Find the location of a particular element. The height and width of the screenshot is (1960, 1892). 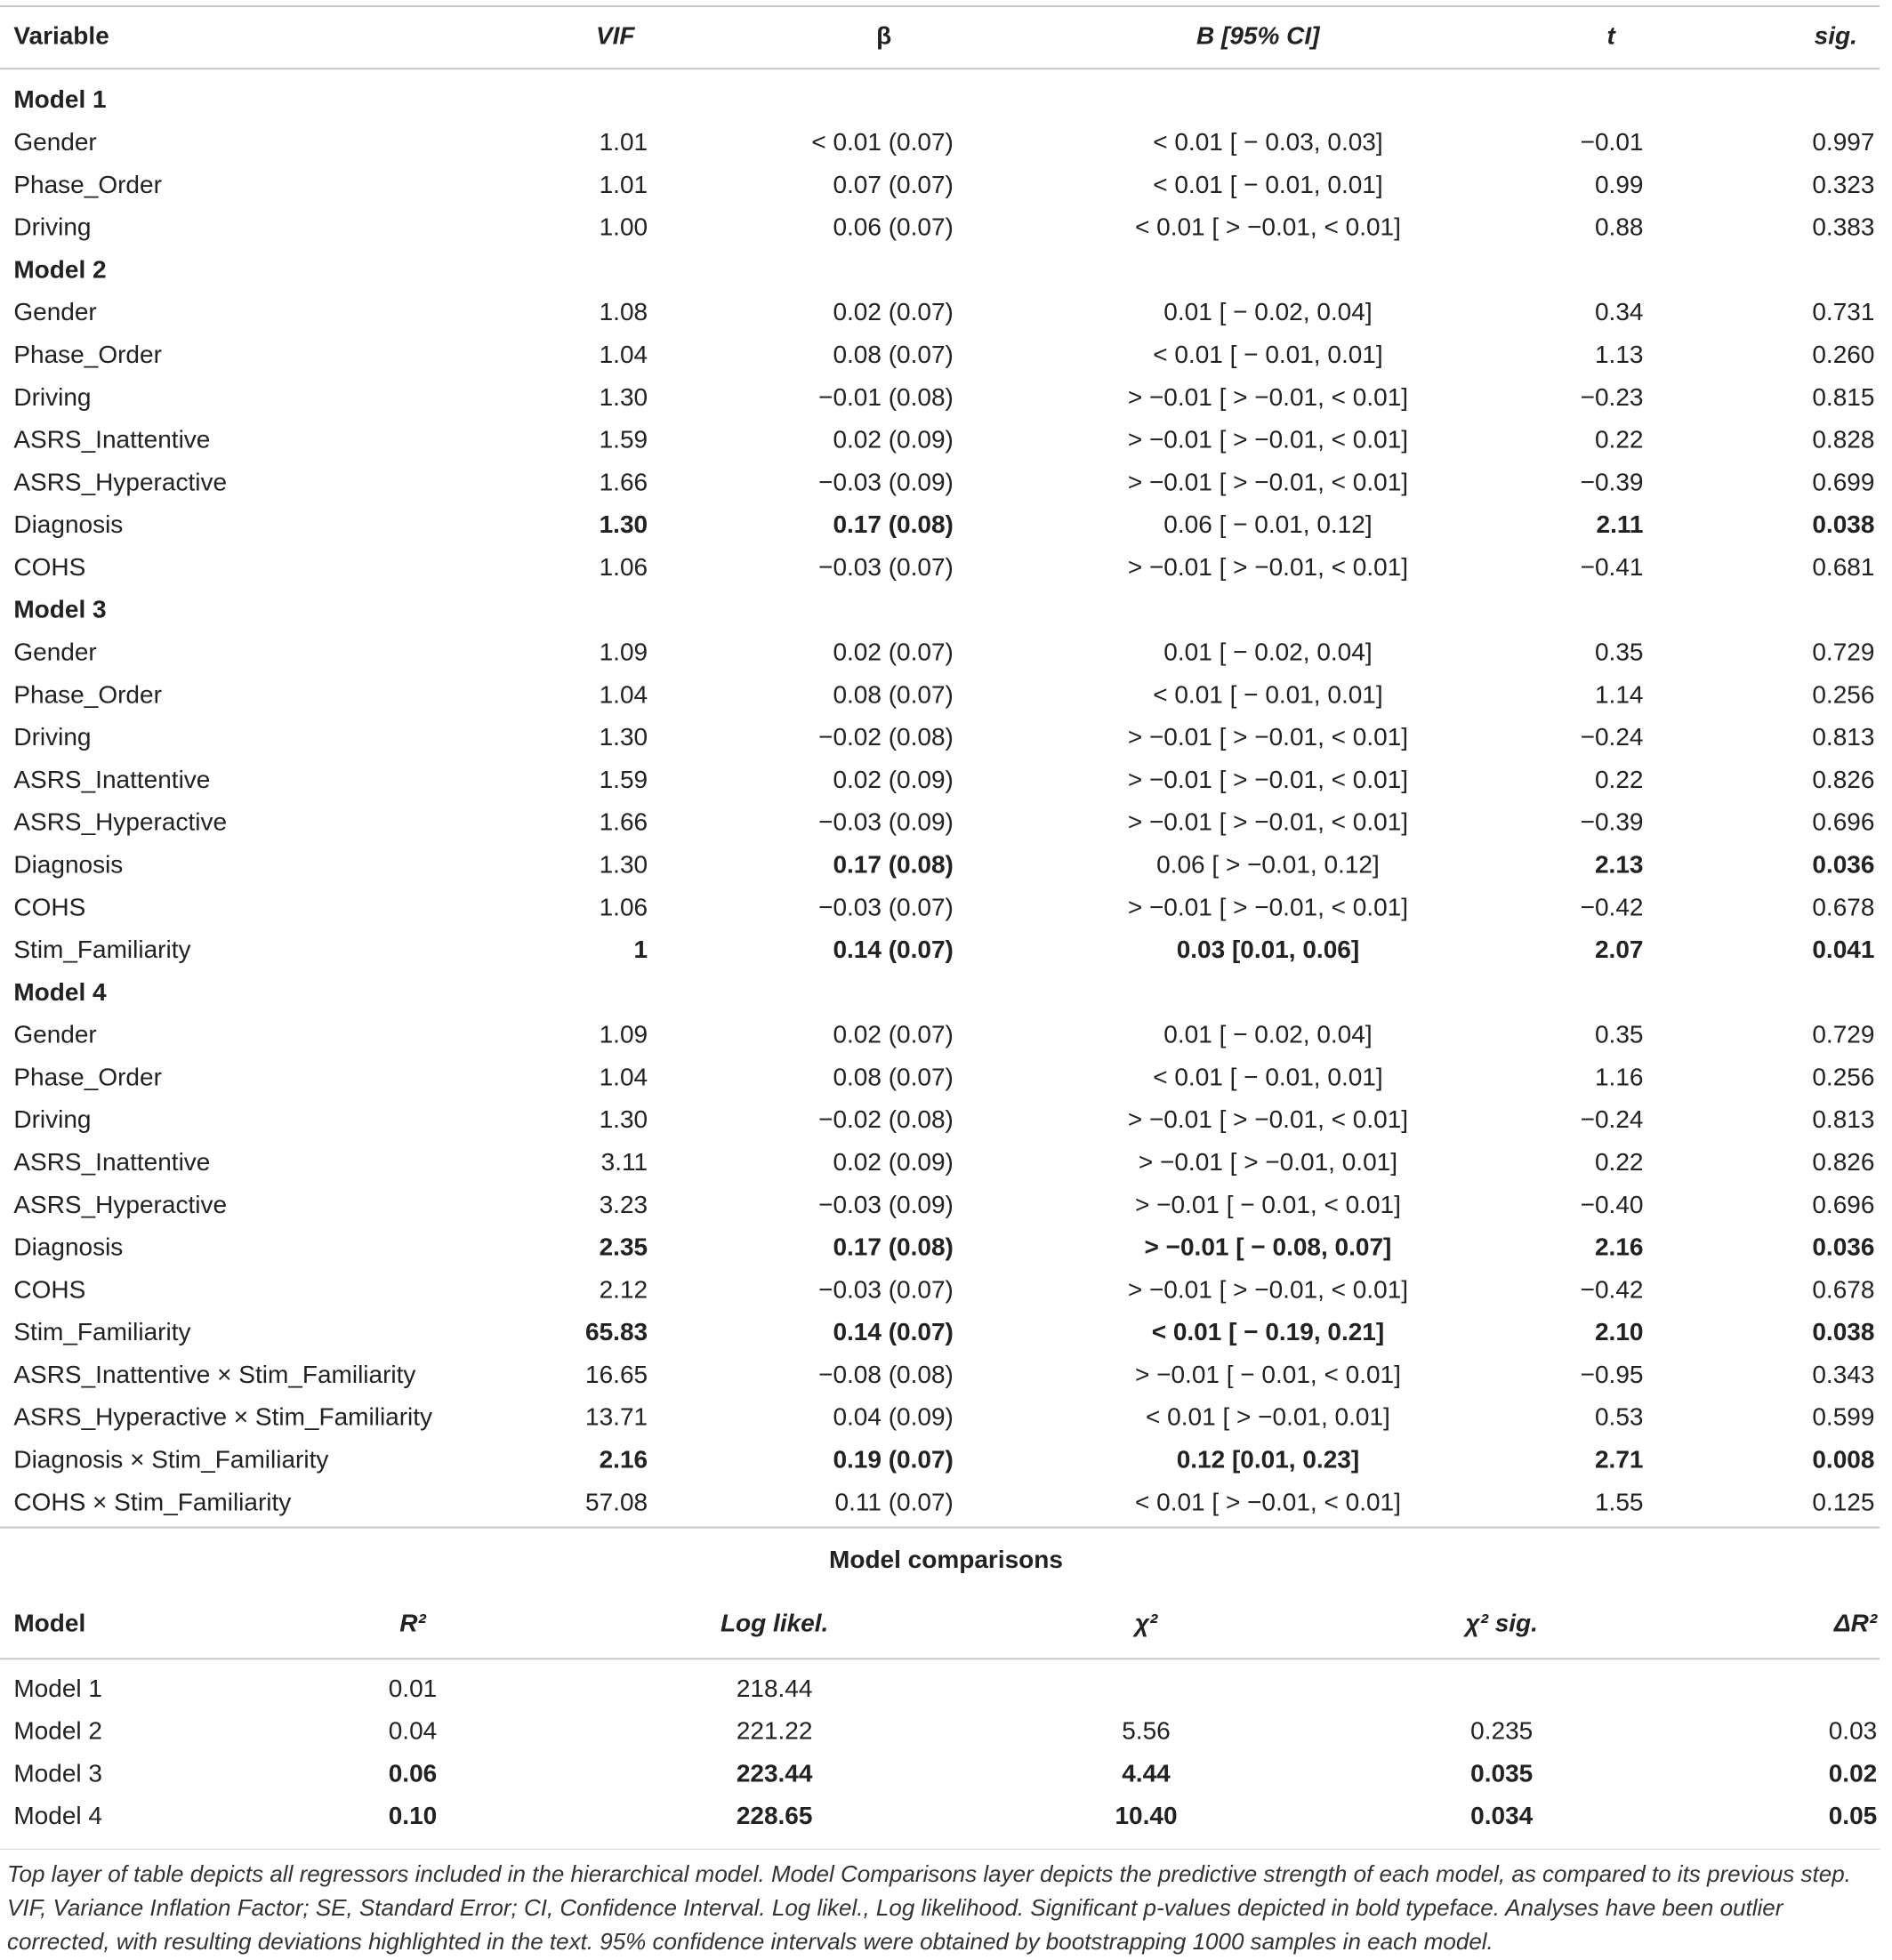

column-header: ΔR² is located at coordinates (1855, 1623).